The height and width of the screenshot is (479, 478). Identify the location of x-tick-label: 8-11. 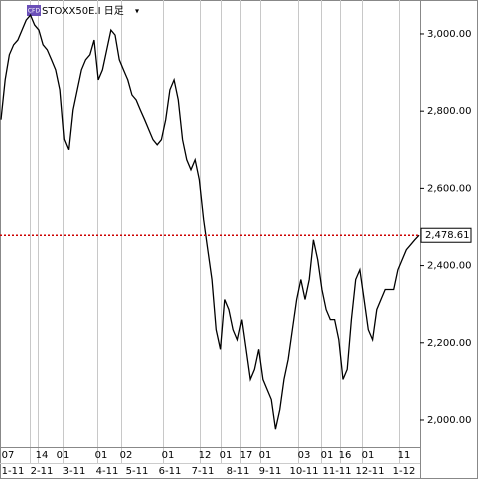
(238, 471).